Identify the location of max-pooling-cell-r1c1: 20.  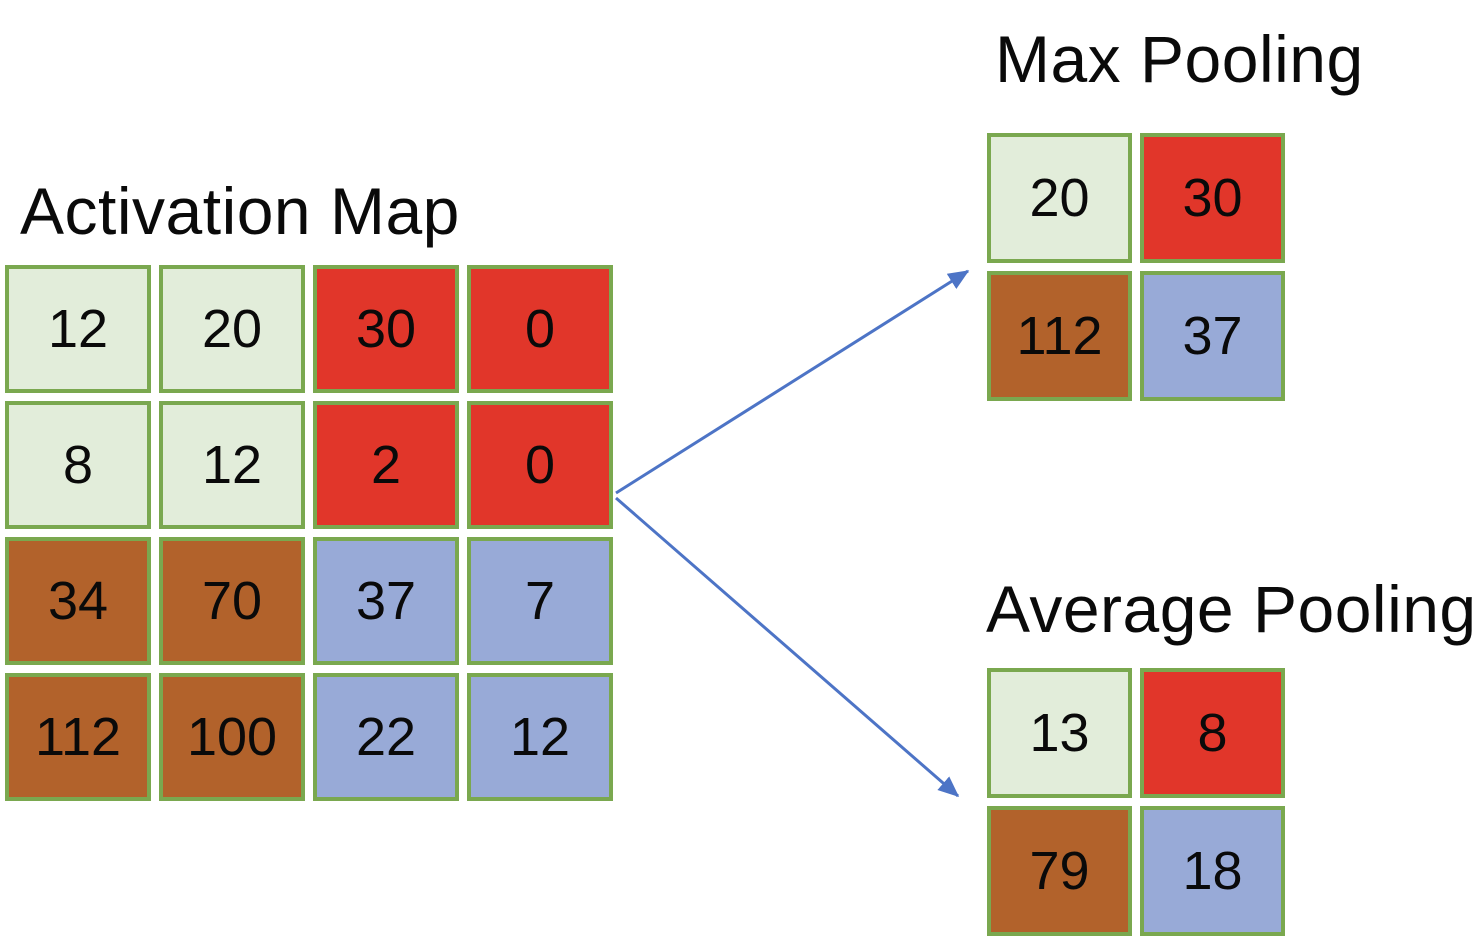
(1059, 198).